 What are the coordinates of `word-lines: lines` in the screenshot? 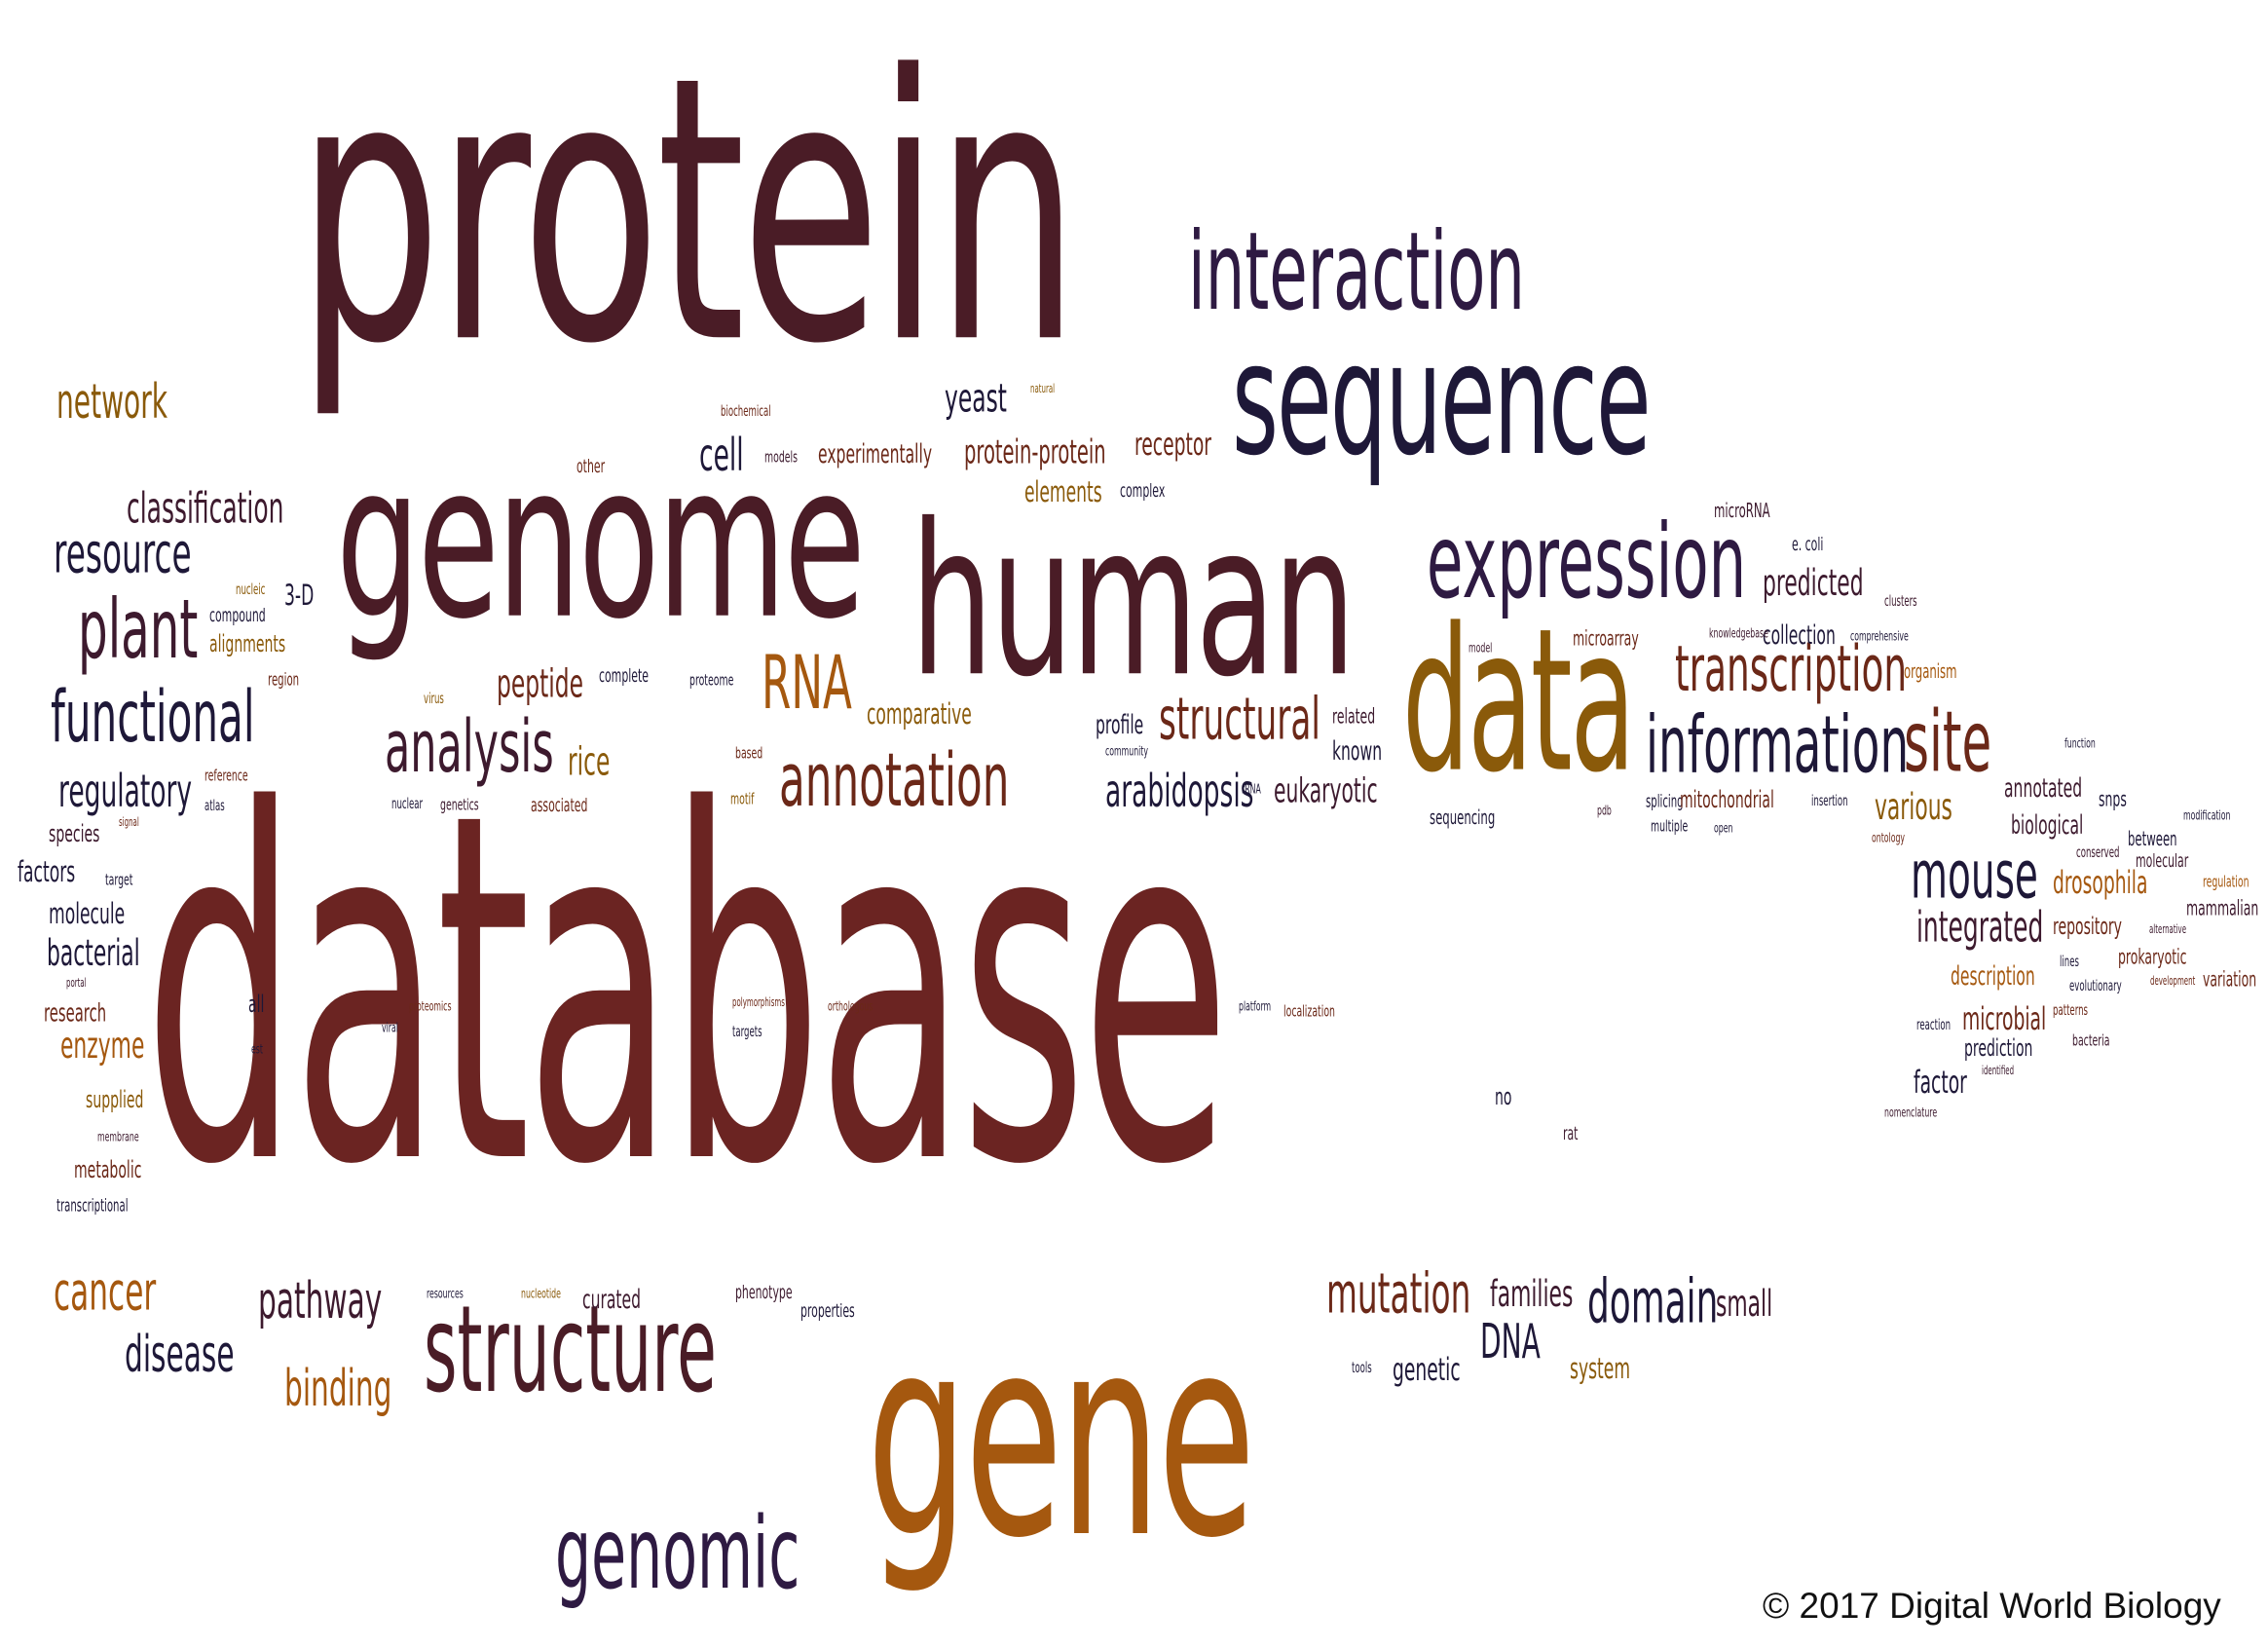 It's located at (2069, 962).